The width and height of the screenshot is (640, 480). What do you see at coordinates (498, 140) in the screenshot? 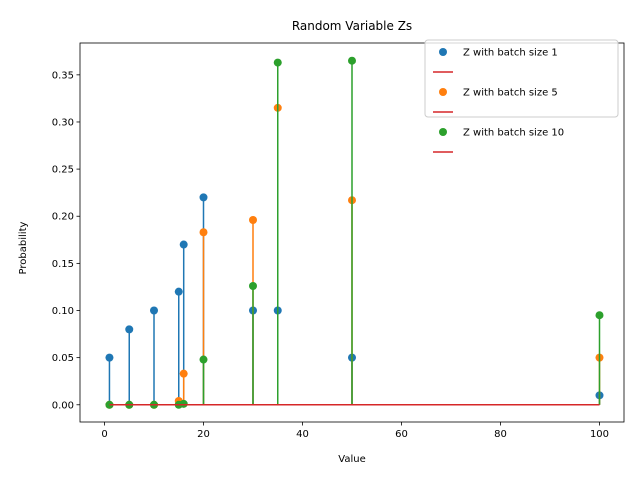
I see `legend-entry-3: Z with batch size 10` at bounding box center [498, 140].